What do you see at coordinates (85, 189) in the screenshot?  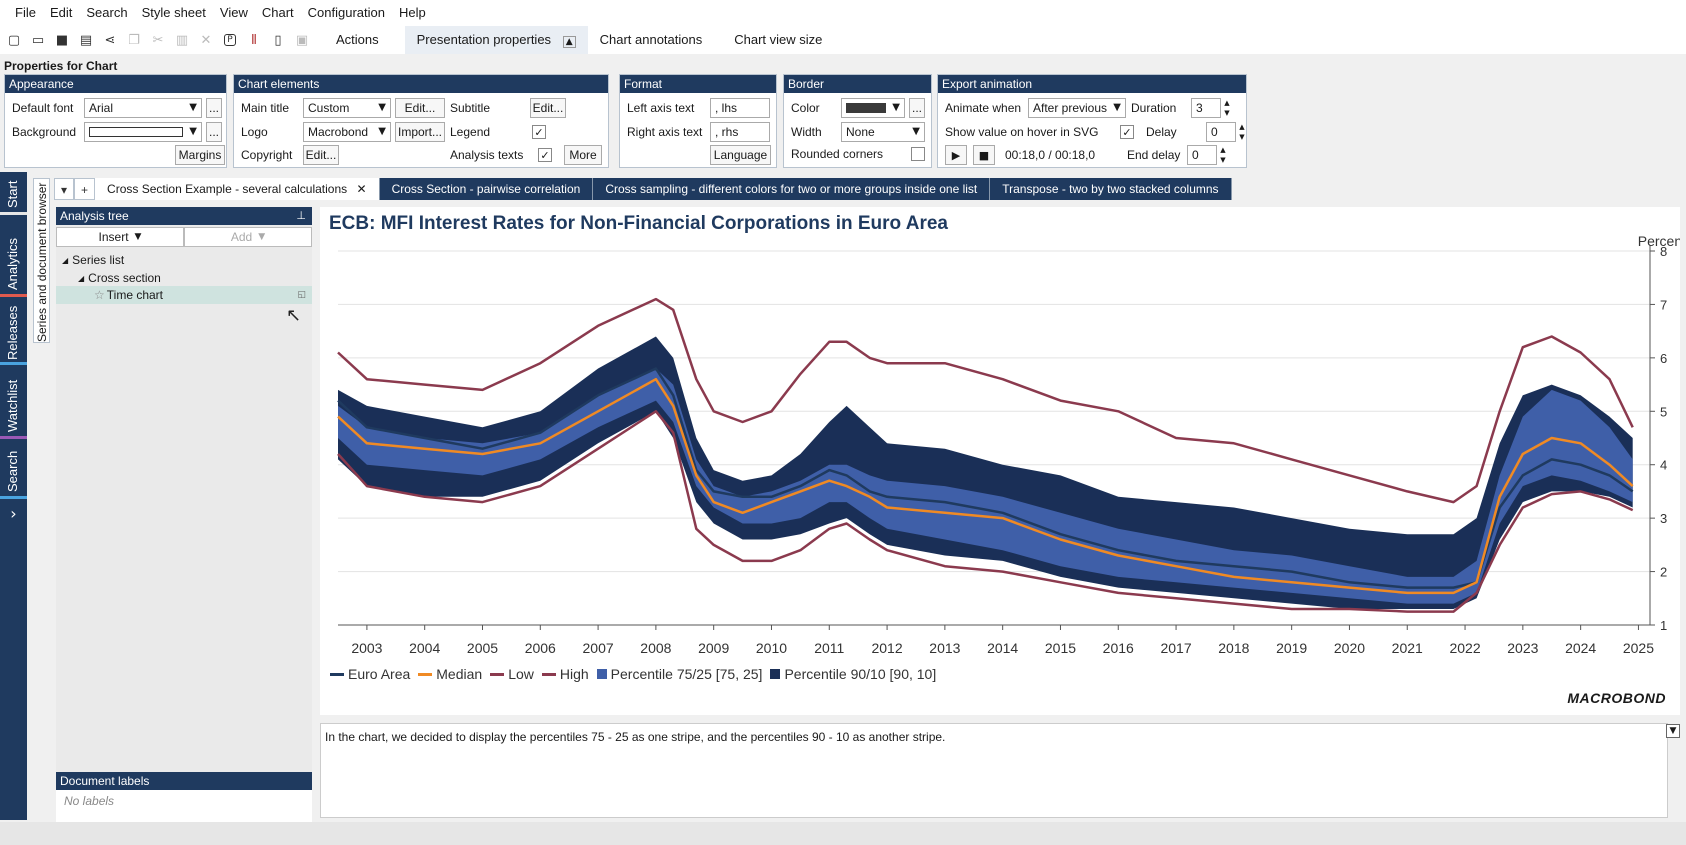 I see `add-tab-button: +` at bounding box center [85, 189].